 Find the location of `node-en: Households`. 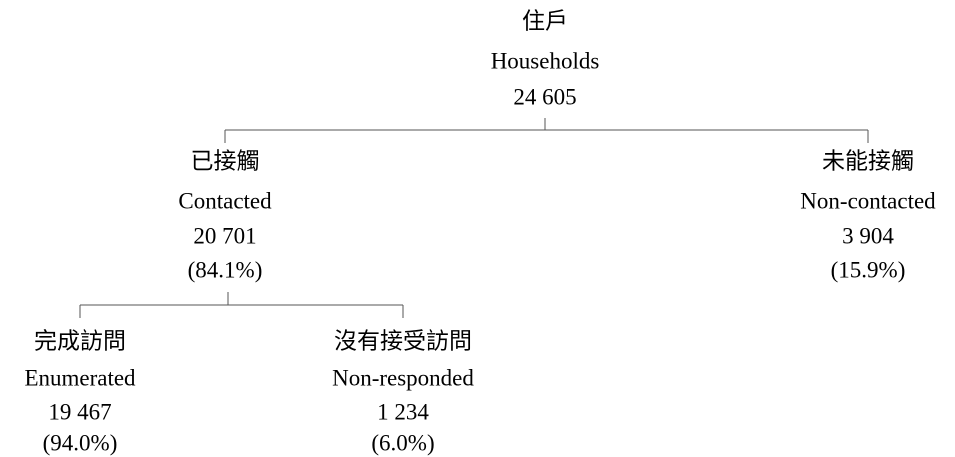

node-en: Households is located at coordinates (545, 60).